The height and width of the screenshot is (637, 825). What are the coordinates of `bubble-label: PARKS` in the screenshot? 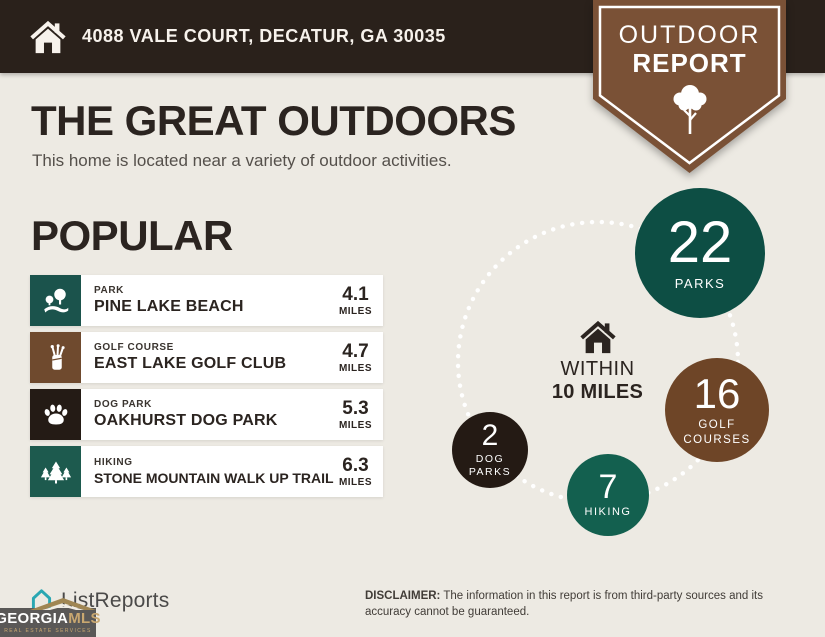 It's located at (700, 283).